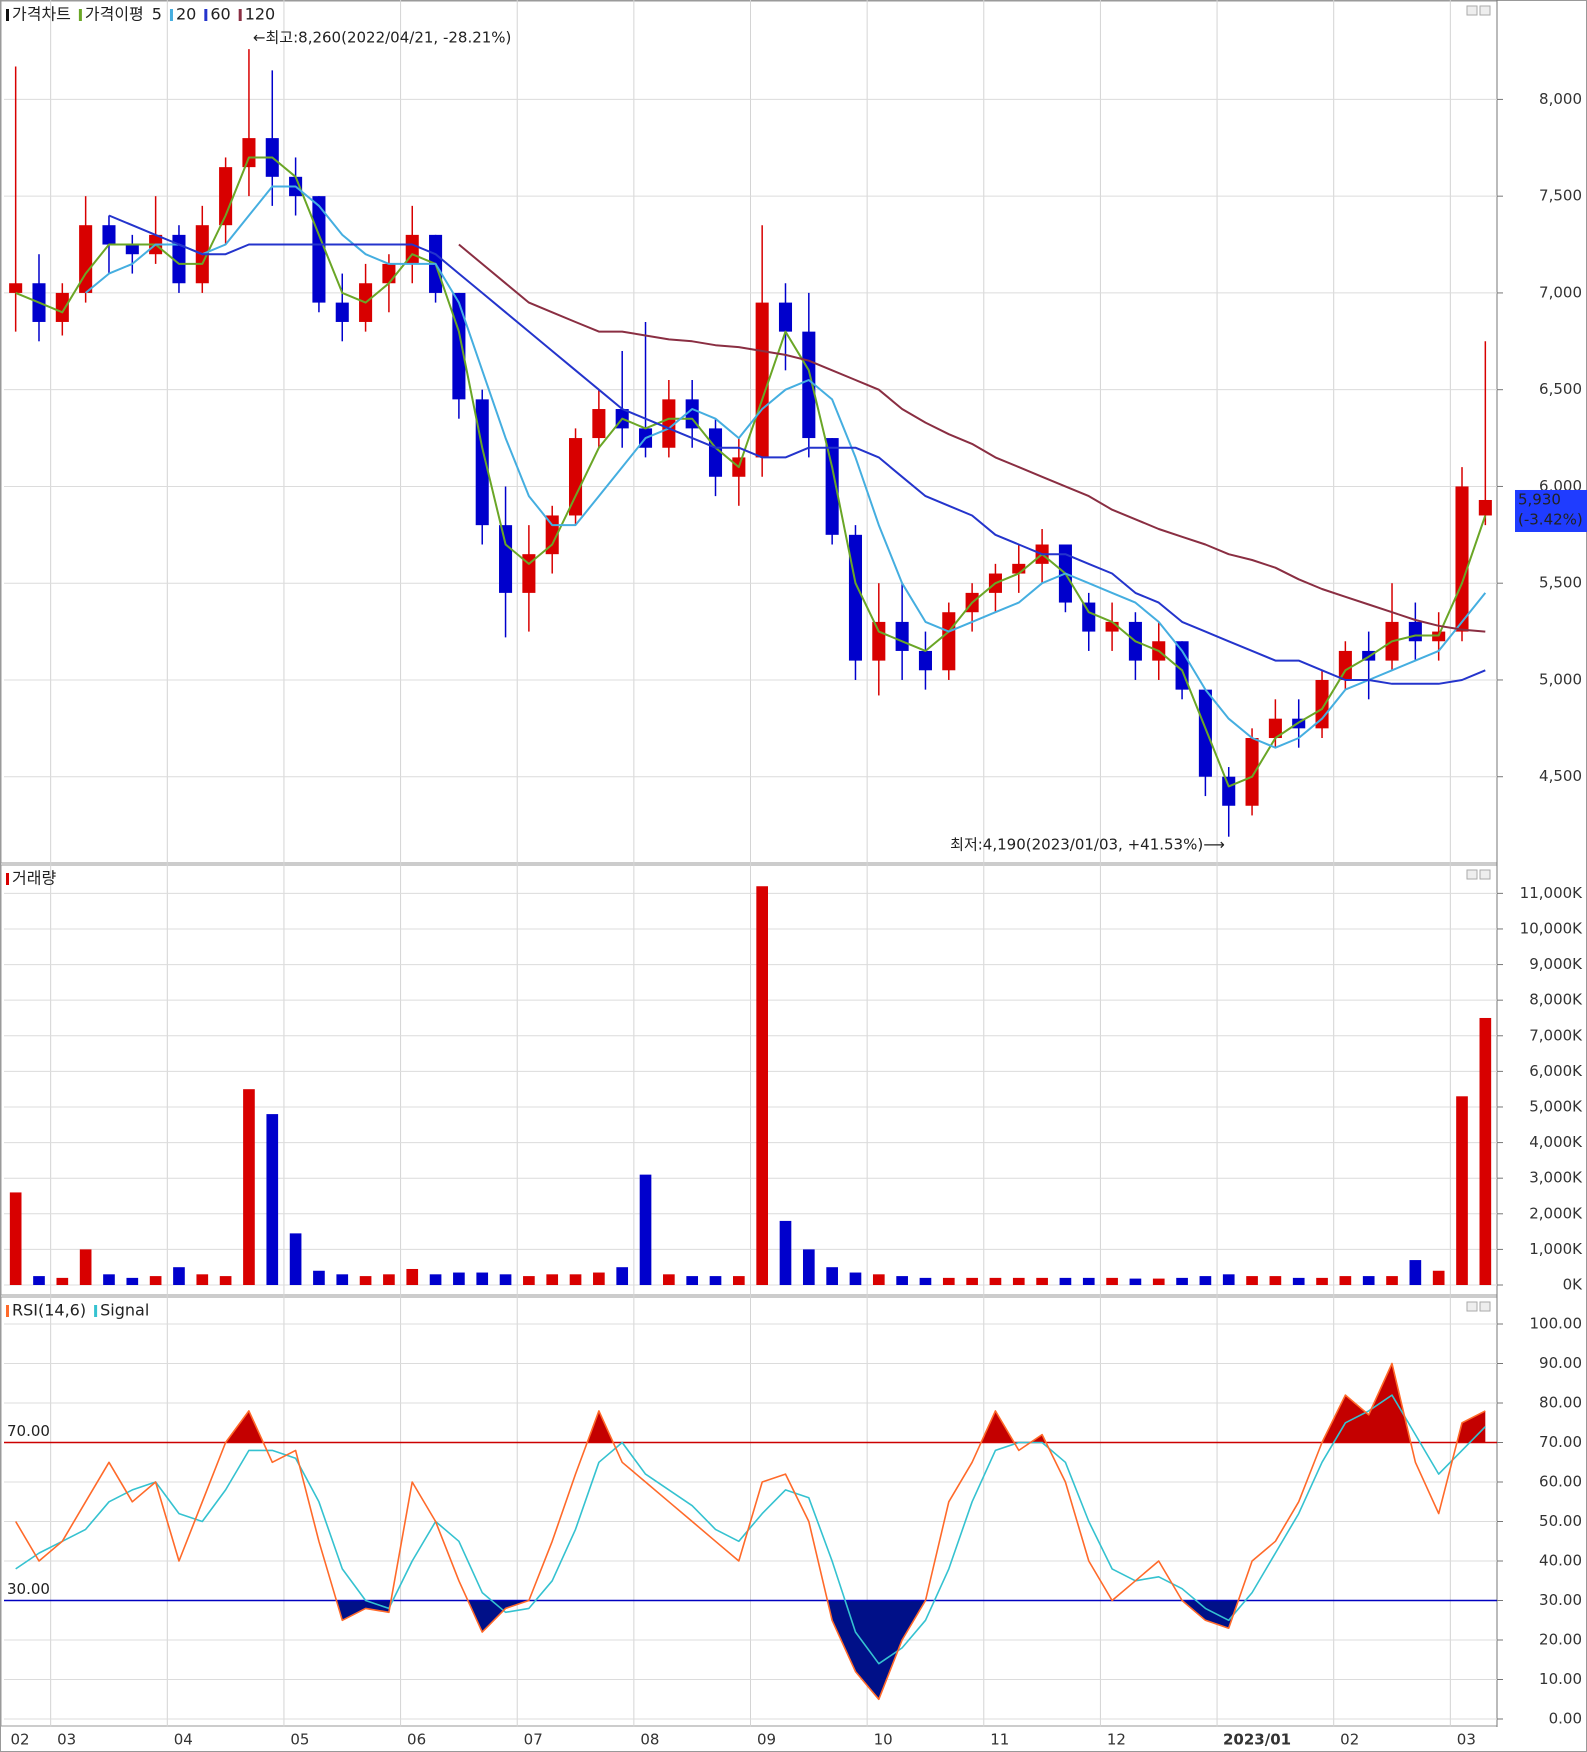  I want to click on annotation: 최저:4,190(2023/01/03, +41.53%)⟶, so click(1087, 845).